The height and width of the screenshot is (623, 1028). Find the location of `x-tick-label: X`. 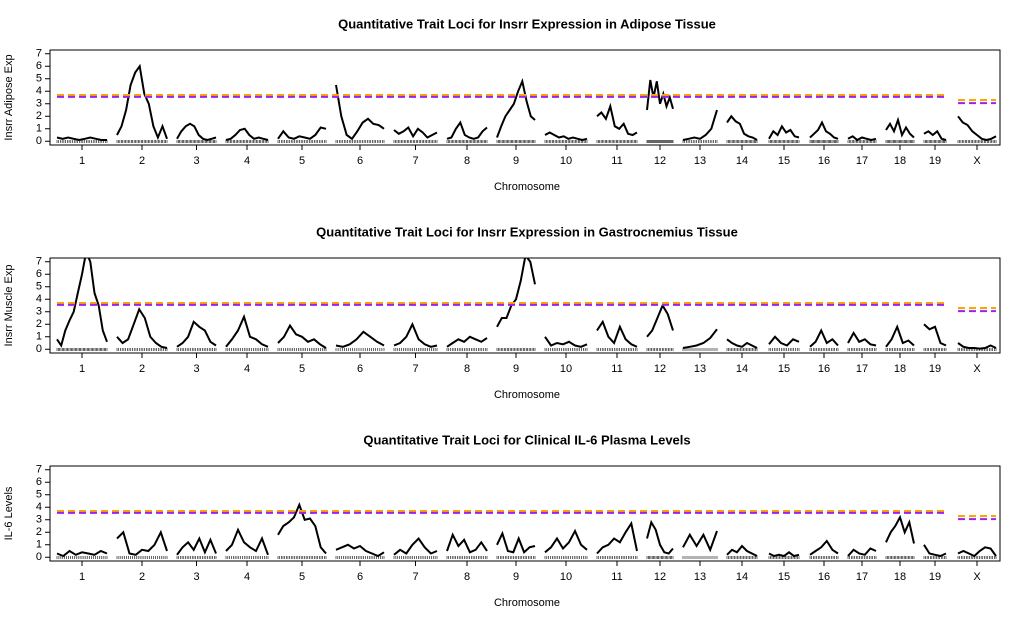

x-tick-label: X is located at coordinates (977, 369).